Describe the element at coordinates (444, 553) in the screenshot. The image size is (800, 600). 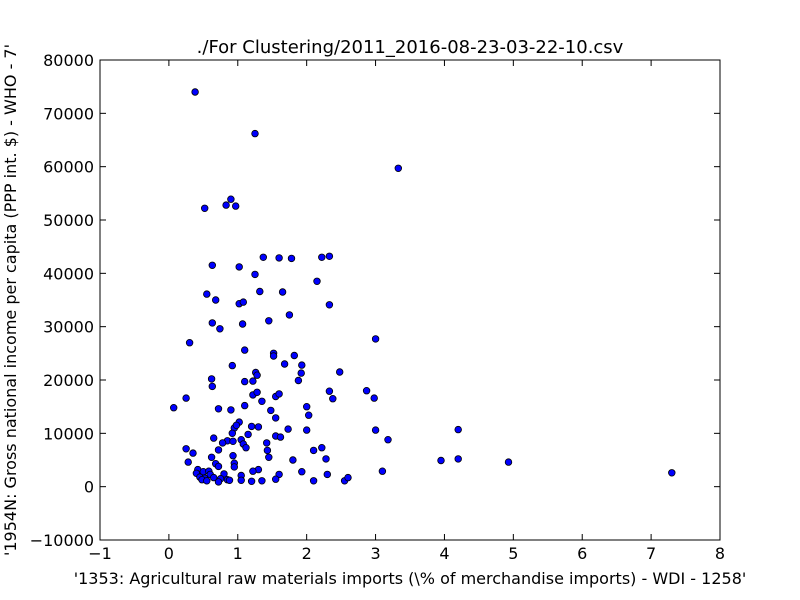
I see `x-tick-label: 4` at that location.